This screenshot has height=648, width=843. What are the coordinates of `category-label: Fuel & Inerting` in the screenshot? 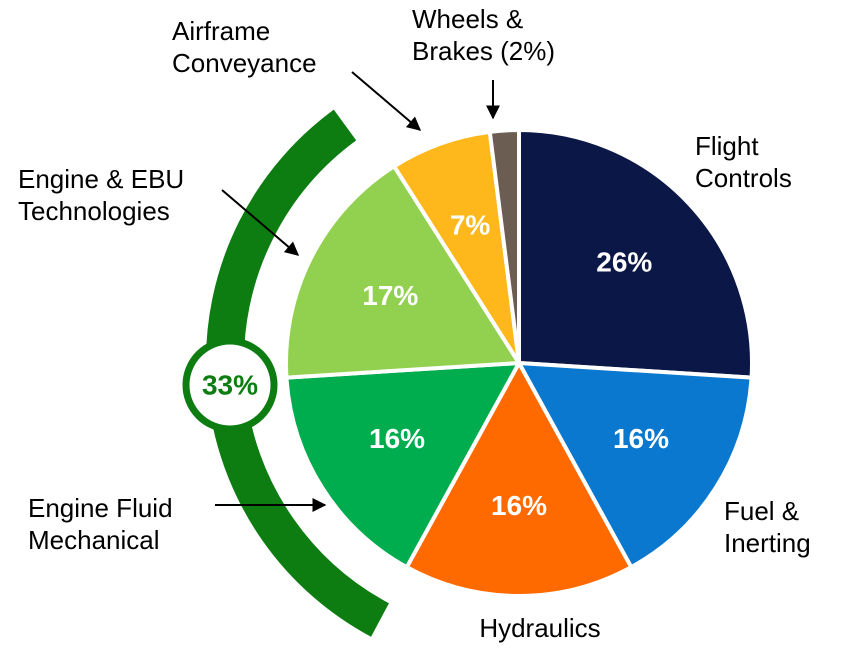 It's located at (767, 527).